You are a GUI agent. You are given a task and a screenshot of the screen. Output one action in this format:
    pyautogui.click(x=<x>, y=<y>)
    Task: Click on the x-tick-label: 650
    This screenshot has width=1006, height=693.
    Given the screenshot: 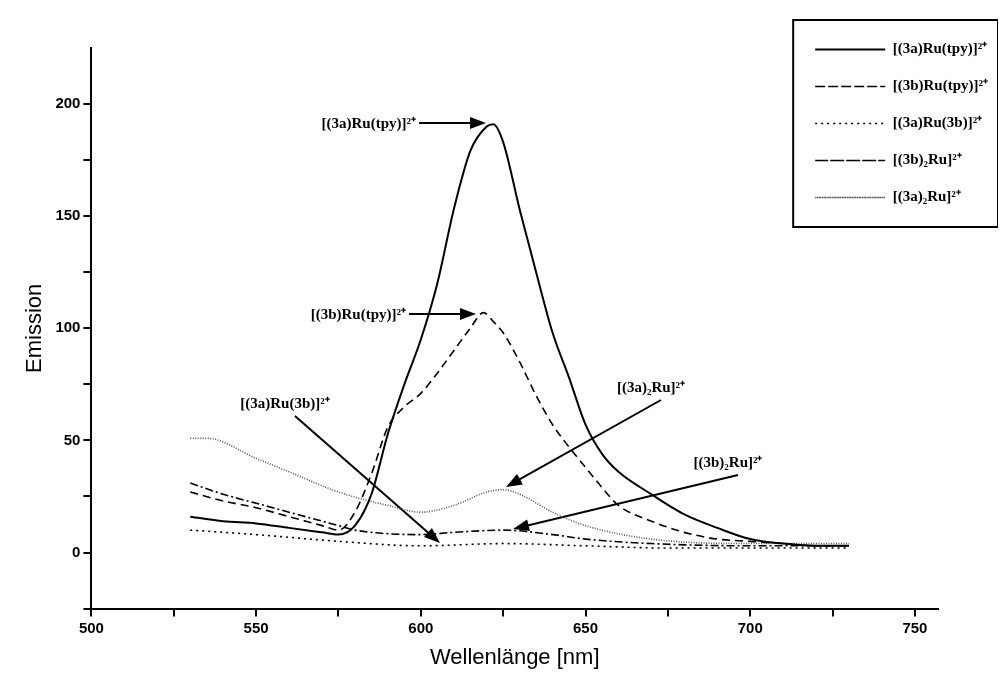 What is the action you would take?
    pyautogui.click(x=586, y=627)
    